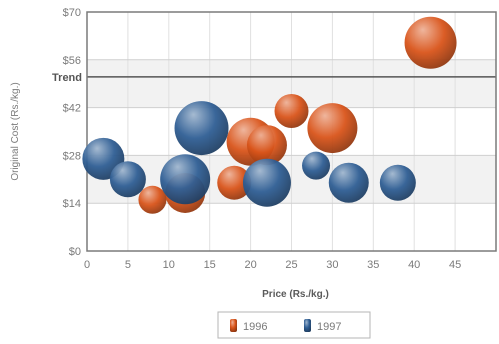  I want to click on y-tick-label: $0, so click(75, 252).